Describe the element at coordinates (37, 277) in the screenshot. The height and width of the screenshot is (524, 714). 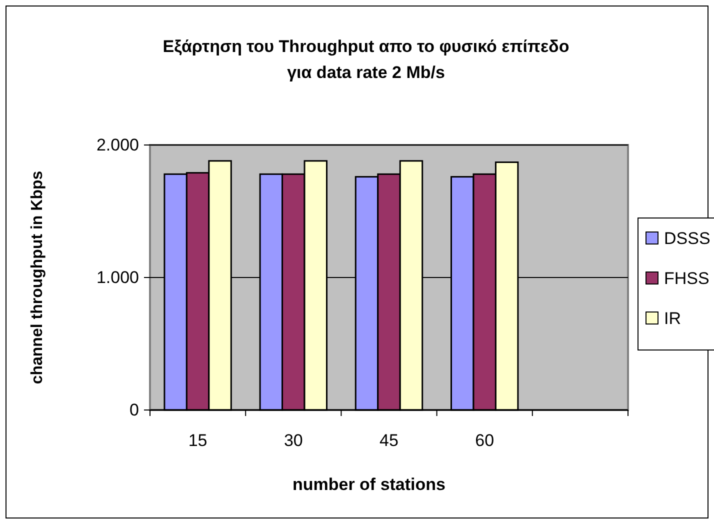
I see `y-axis-title: channel throughput in Kbps` at that location.